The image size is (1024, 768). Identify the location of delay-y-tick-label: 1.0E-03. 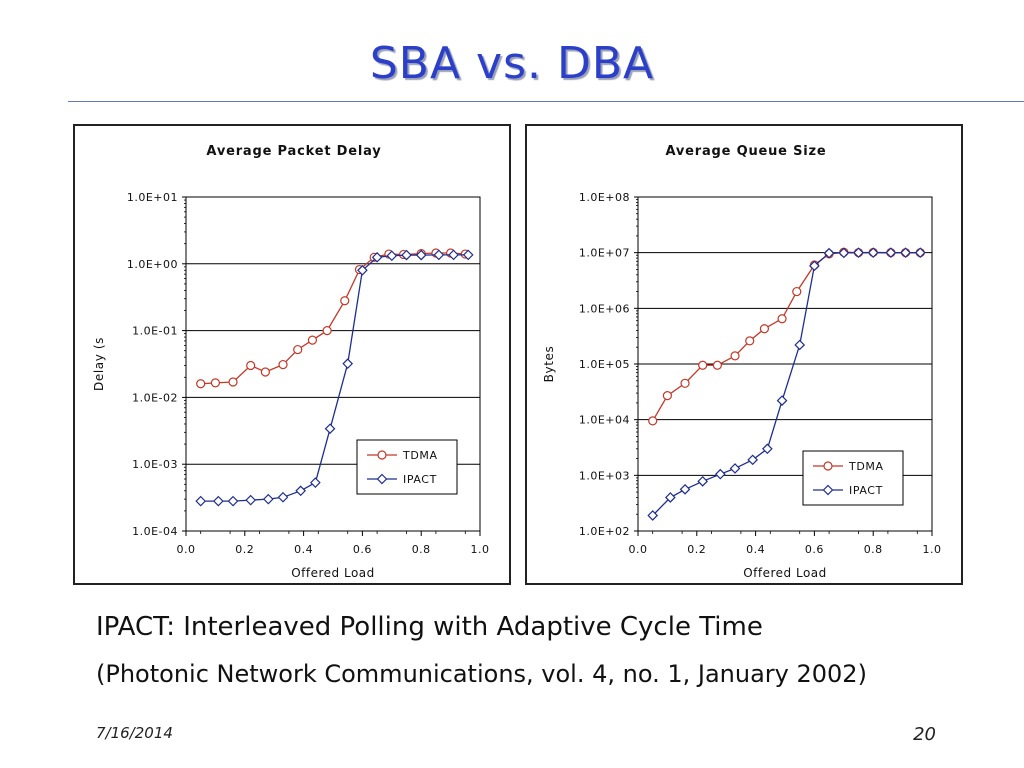
(155, 464).